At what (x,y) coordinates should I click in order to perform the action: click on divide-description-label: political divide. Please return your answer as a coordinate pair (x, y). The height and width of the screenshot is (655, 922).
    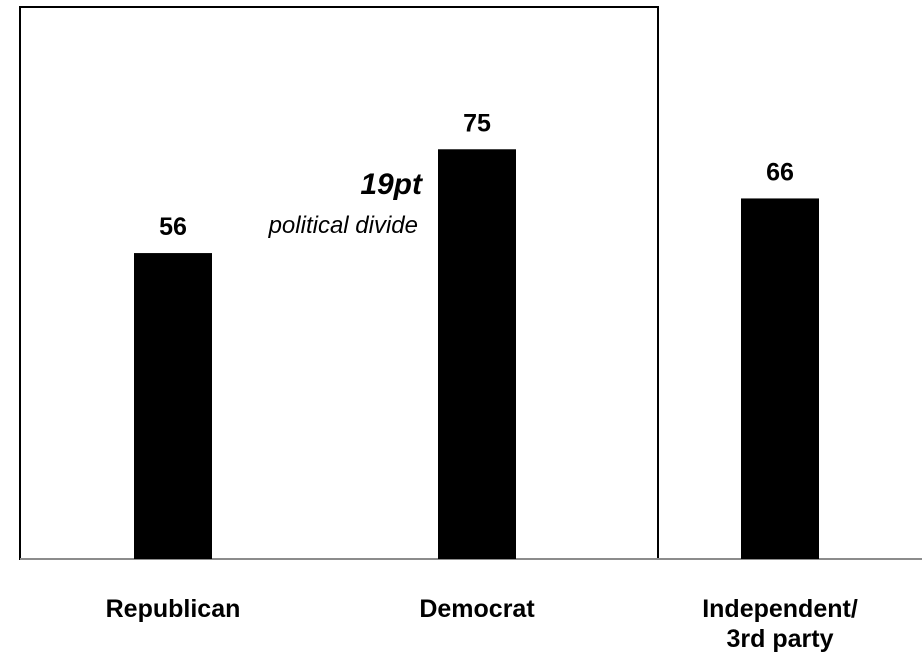
    Looking at the image, I should click on (343, 225).